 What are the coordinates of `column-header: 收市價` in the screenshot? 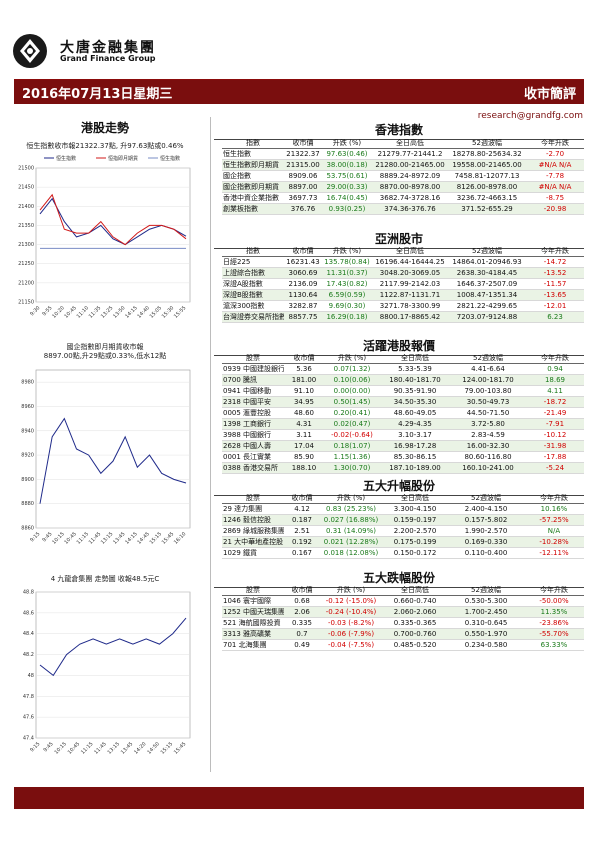 It's located at (303, 251).